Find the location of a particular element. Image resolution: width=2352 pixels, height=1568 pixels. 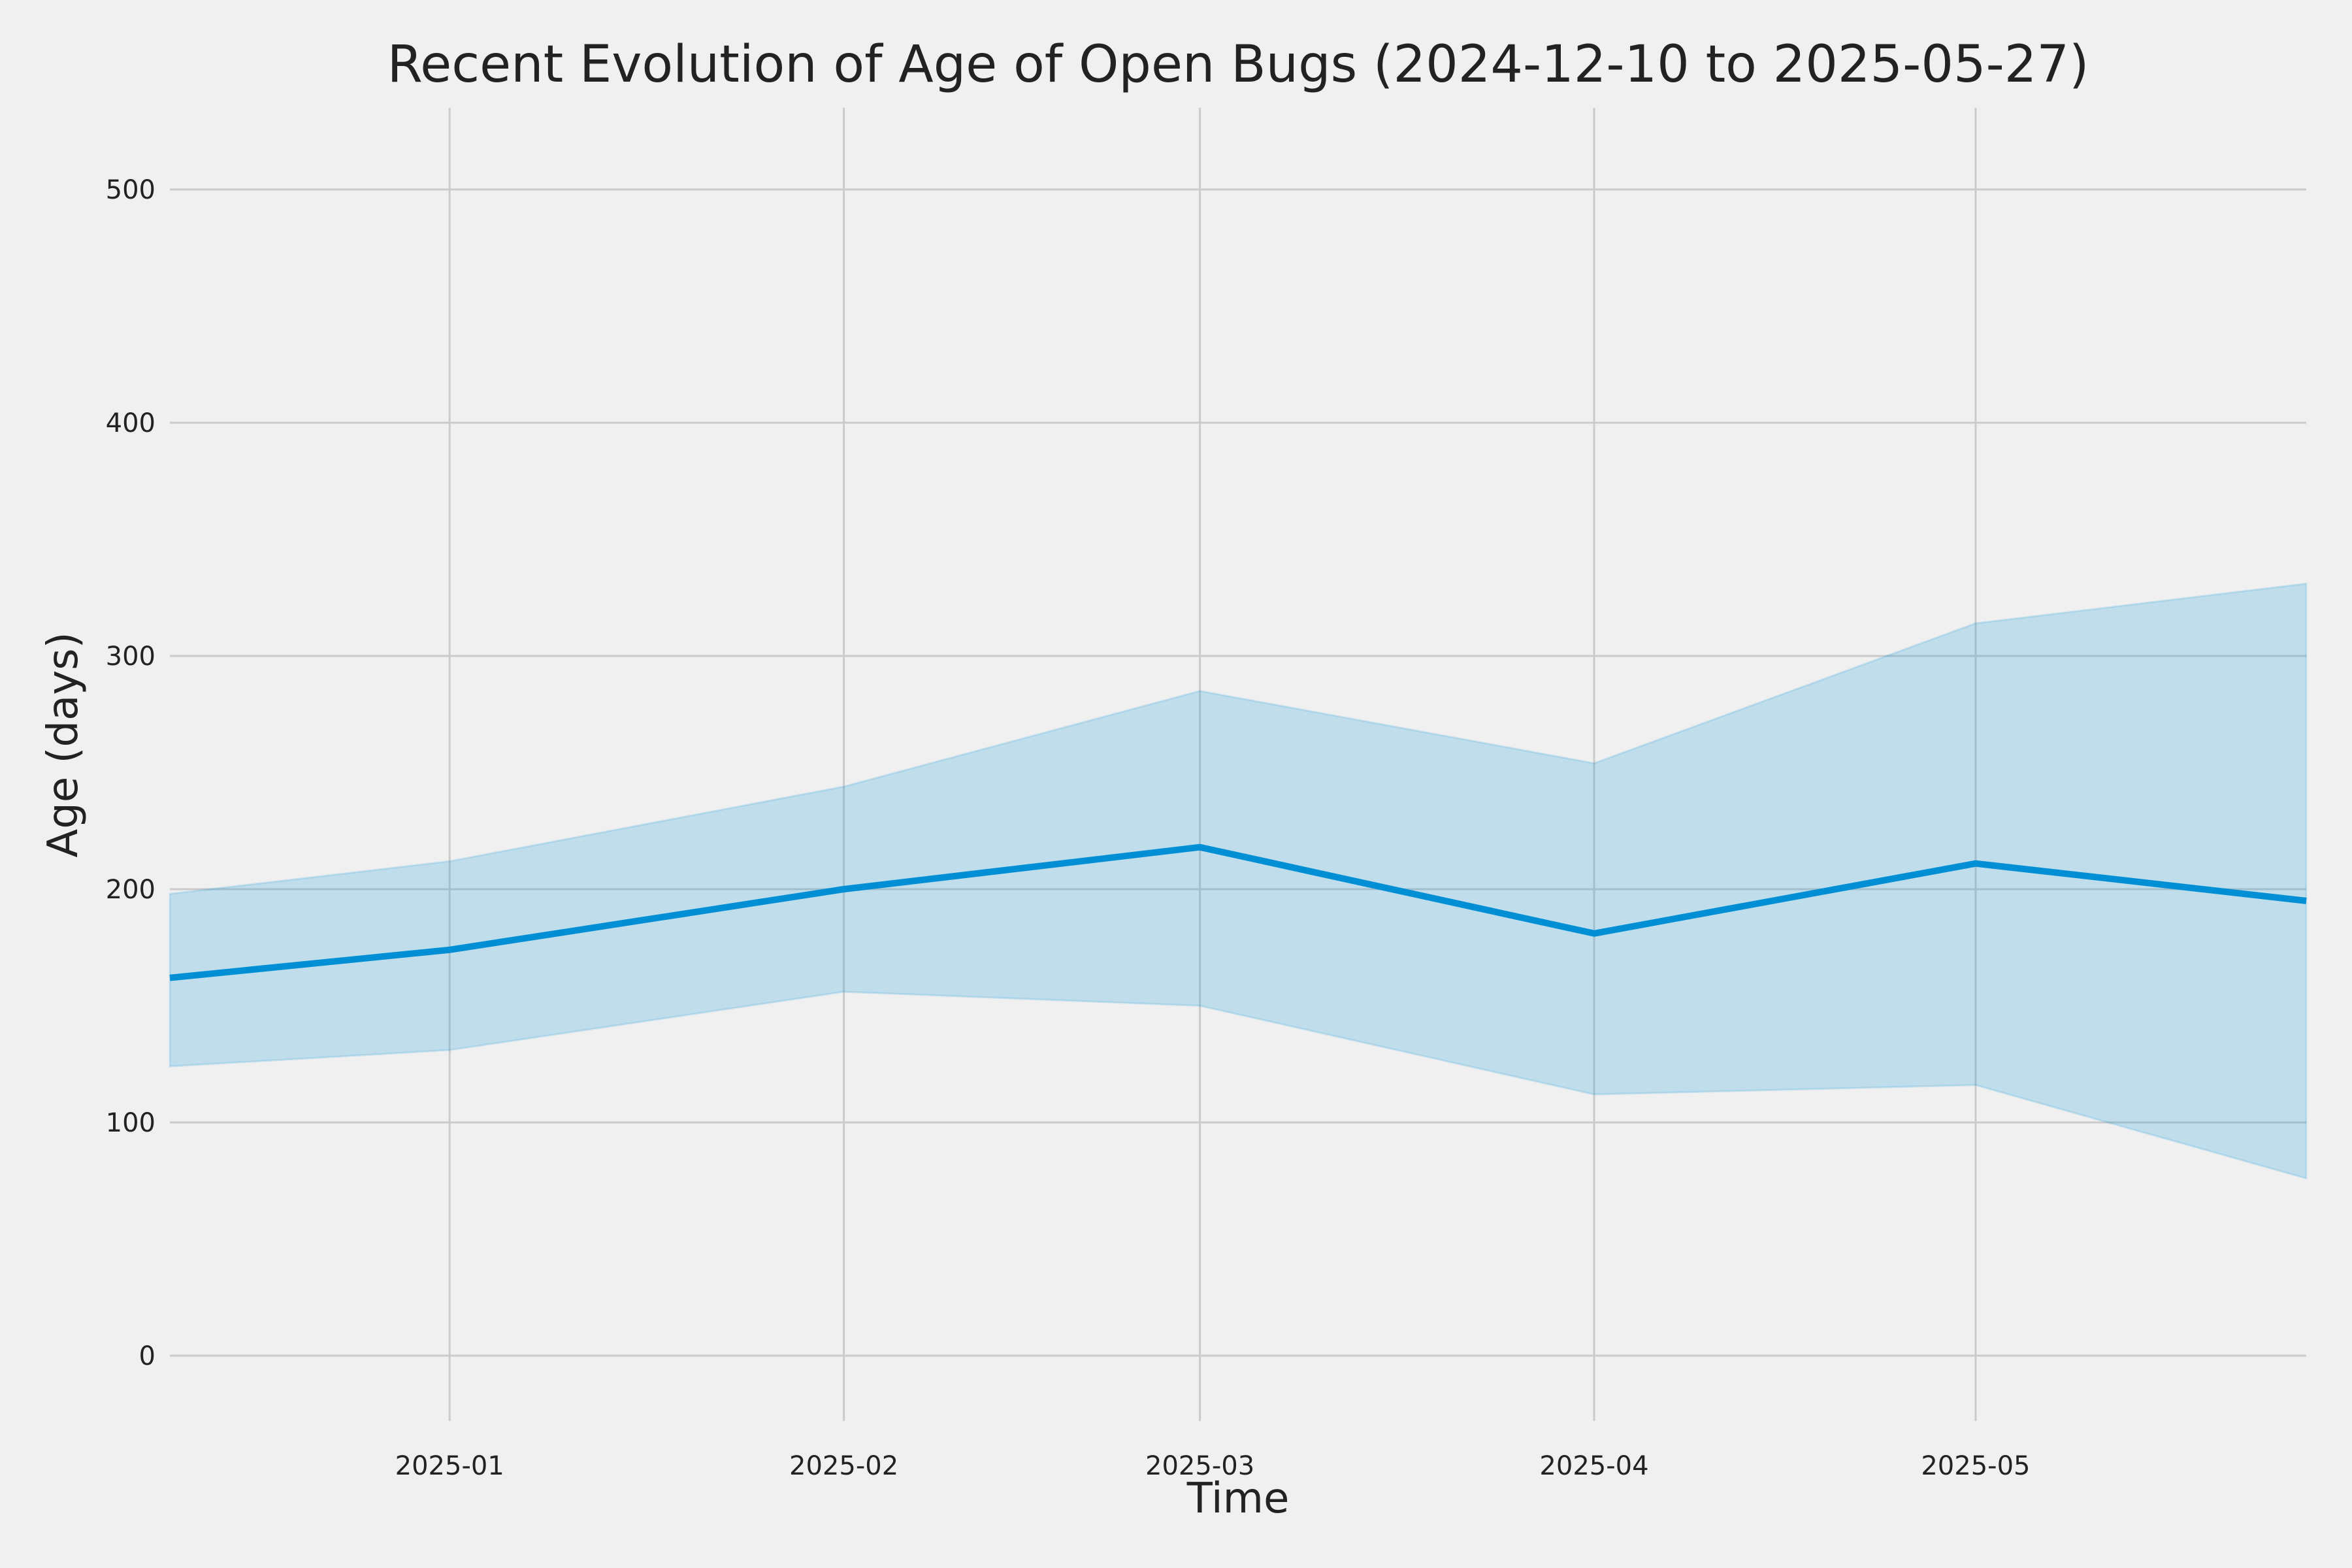

x-tick-label: 2025-04 is located at coordinates (1593, 1466).